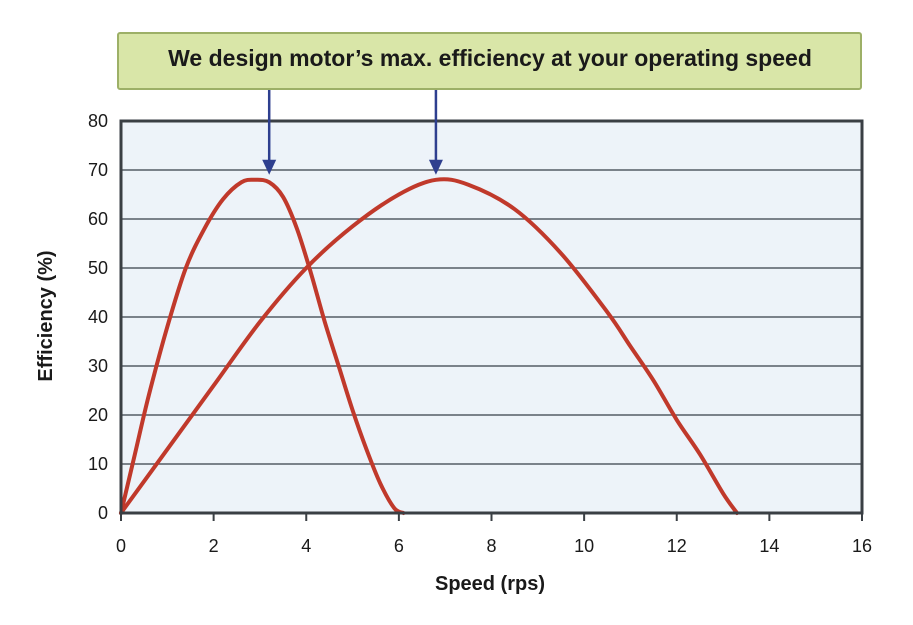  What do you see at coordinates (98, 464) in the screenshot?
I see `y-tick-label: 10` at bounding box center [98, 464].